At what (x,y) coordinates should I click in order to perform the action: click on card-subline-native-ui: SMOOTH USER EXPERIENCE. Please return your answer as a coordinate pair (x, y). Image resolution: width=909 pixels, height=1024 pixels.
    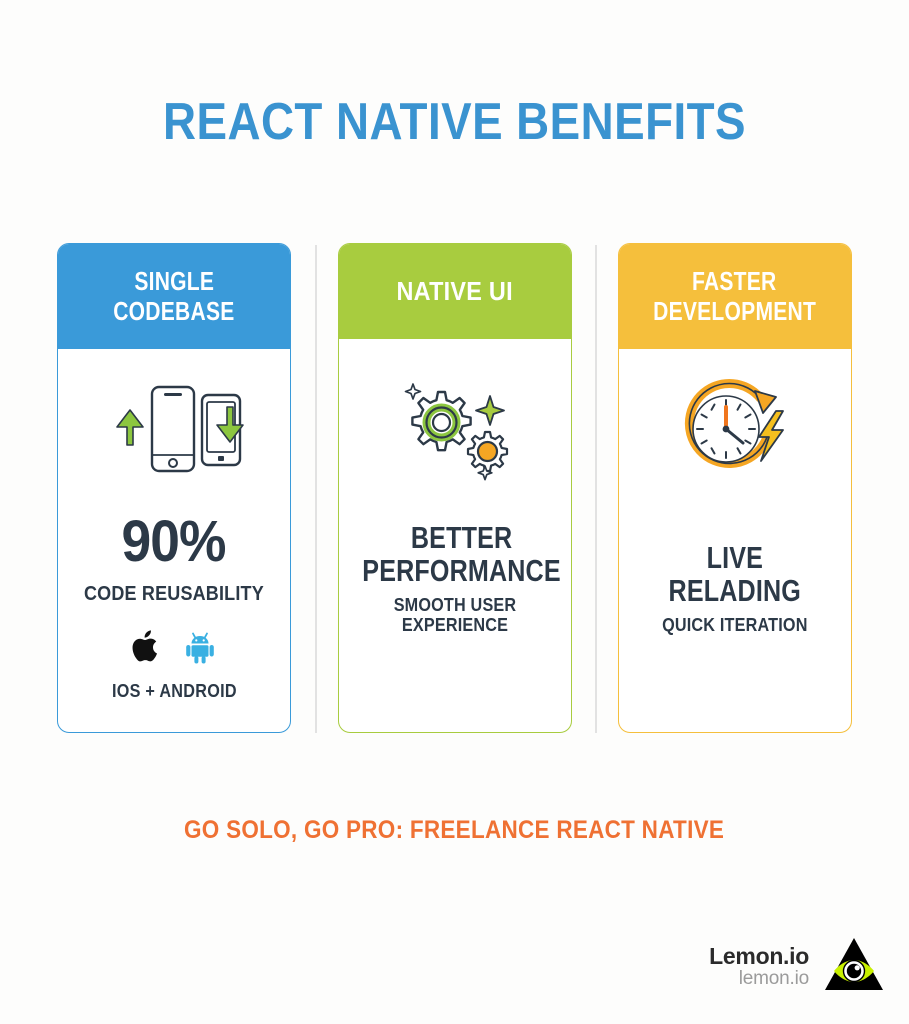
    Looking at the image, I should click on (455, 615).